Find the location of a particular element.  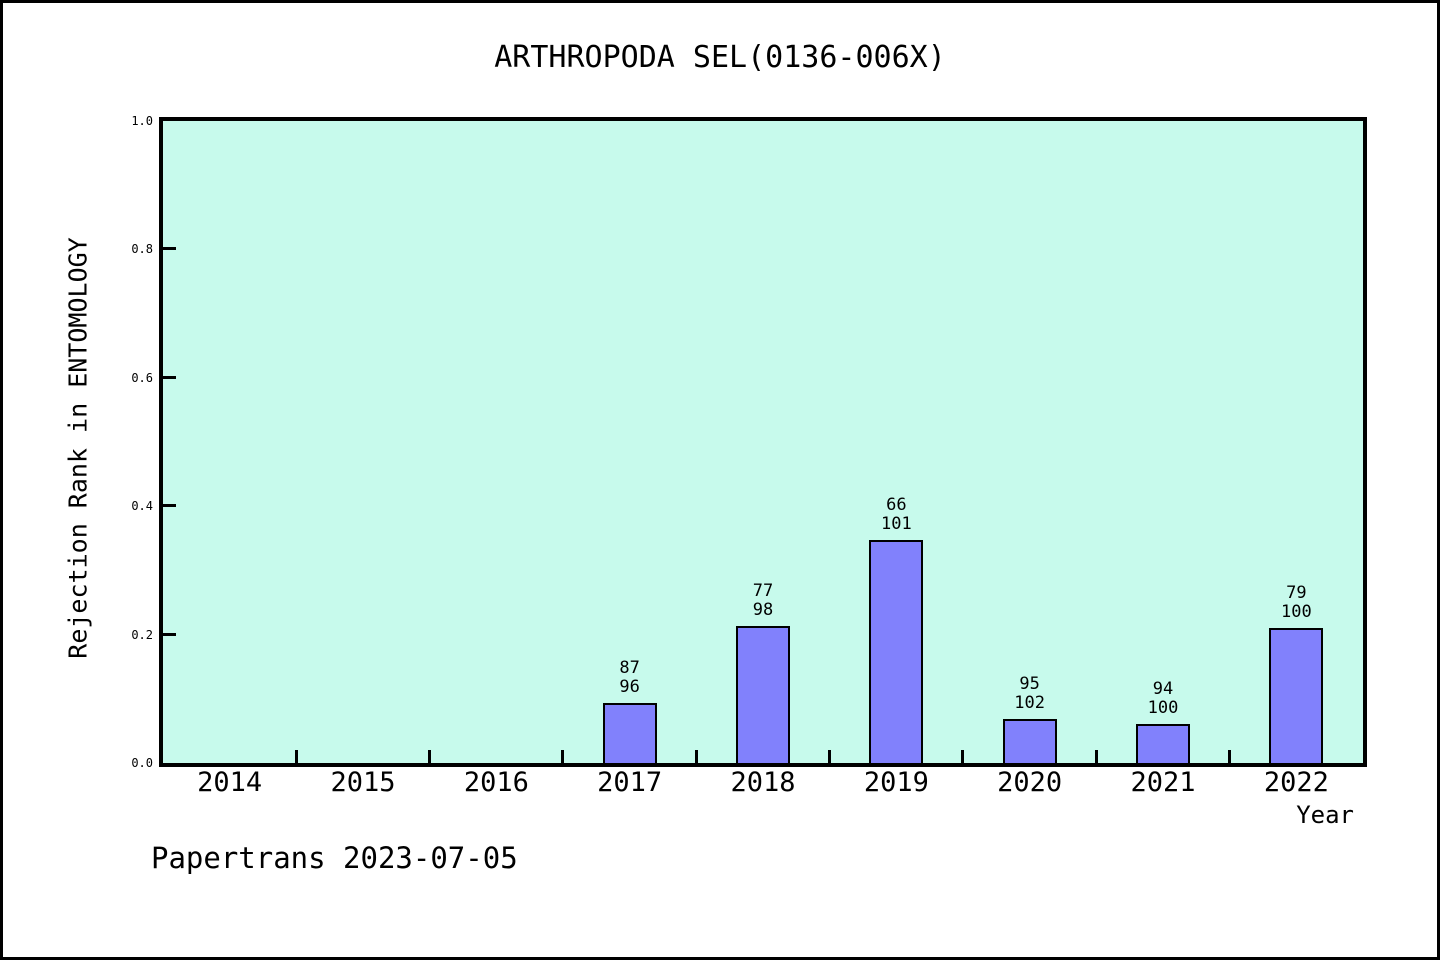

bar-value-label-2018: 77 98 is located at coordinates (763, 600).